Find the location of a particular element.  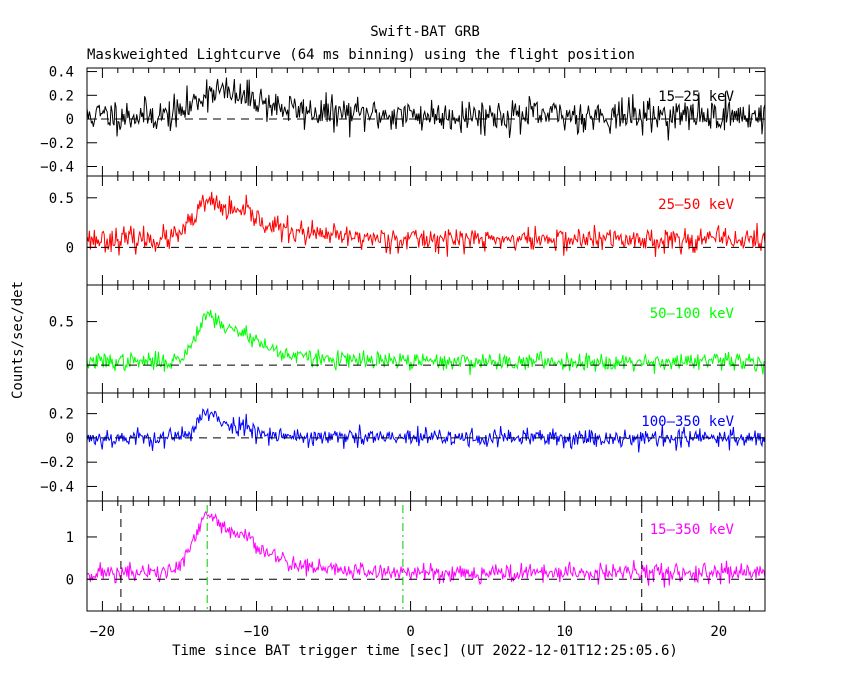

panel-3: 0 0.5 50–100 keV is located at coordinates (407, 339).